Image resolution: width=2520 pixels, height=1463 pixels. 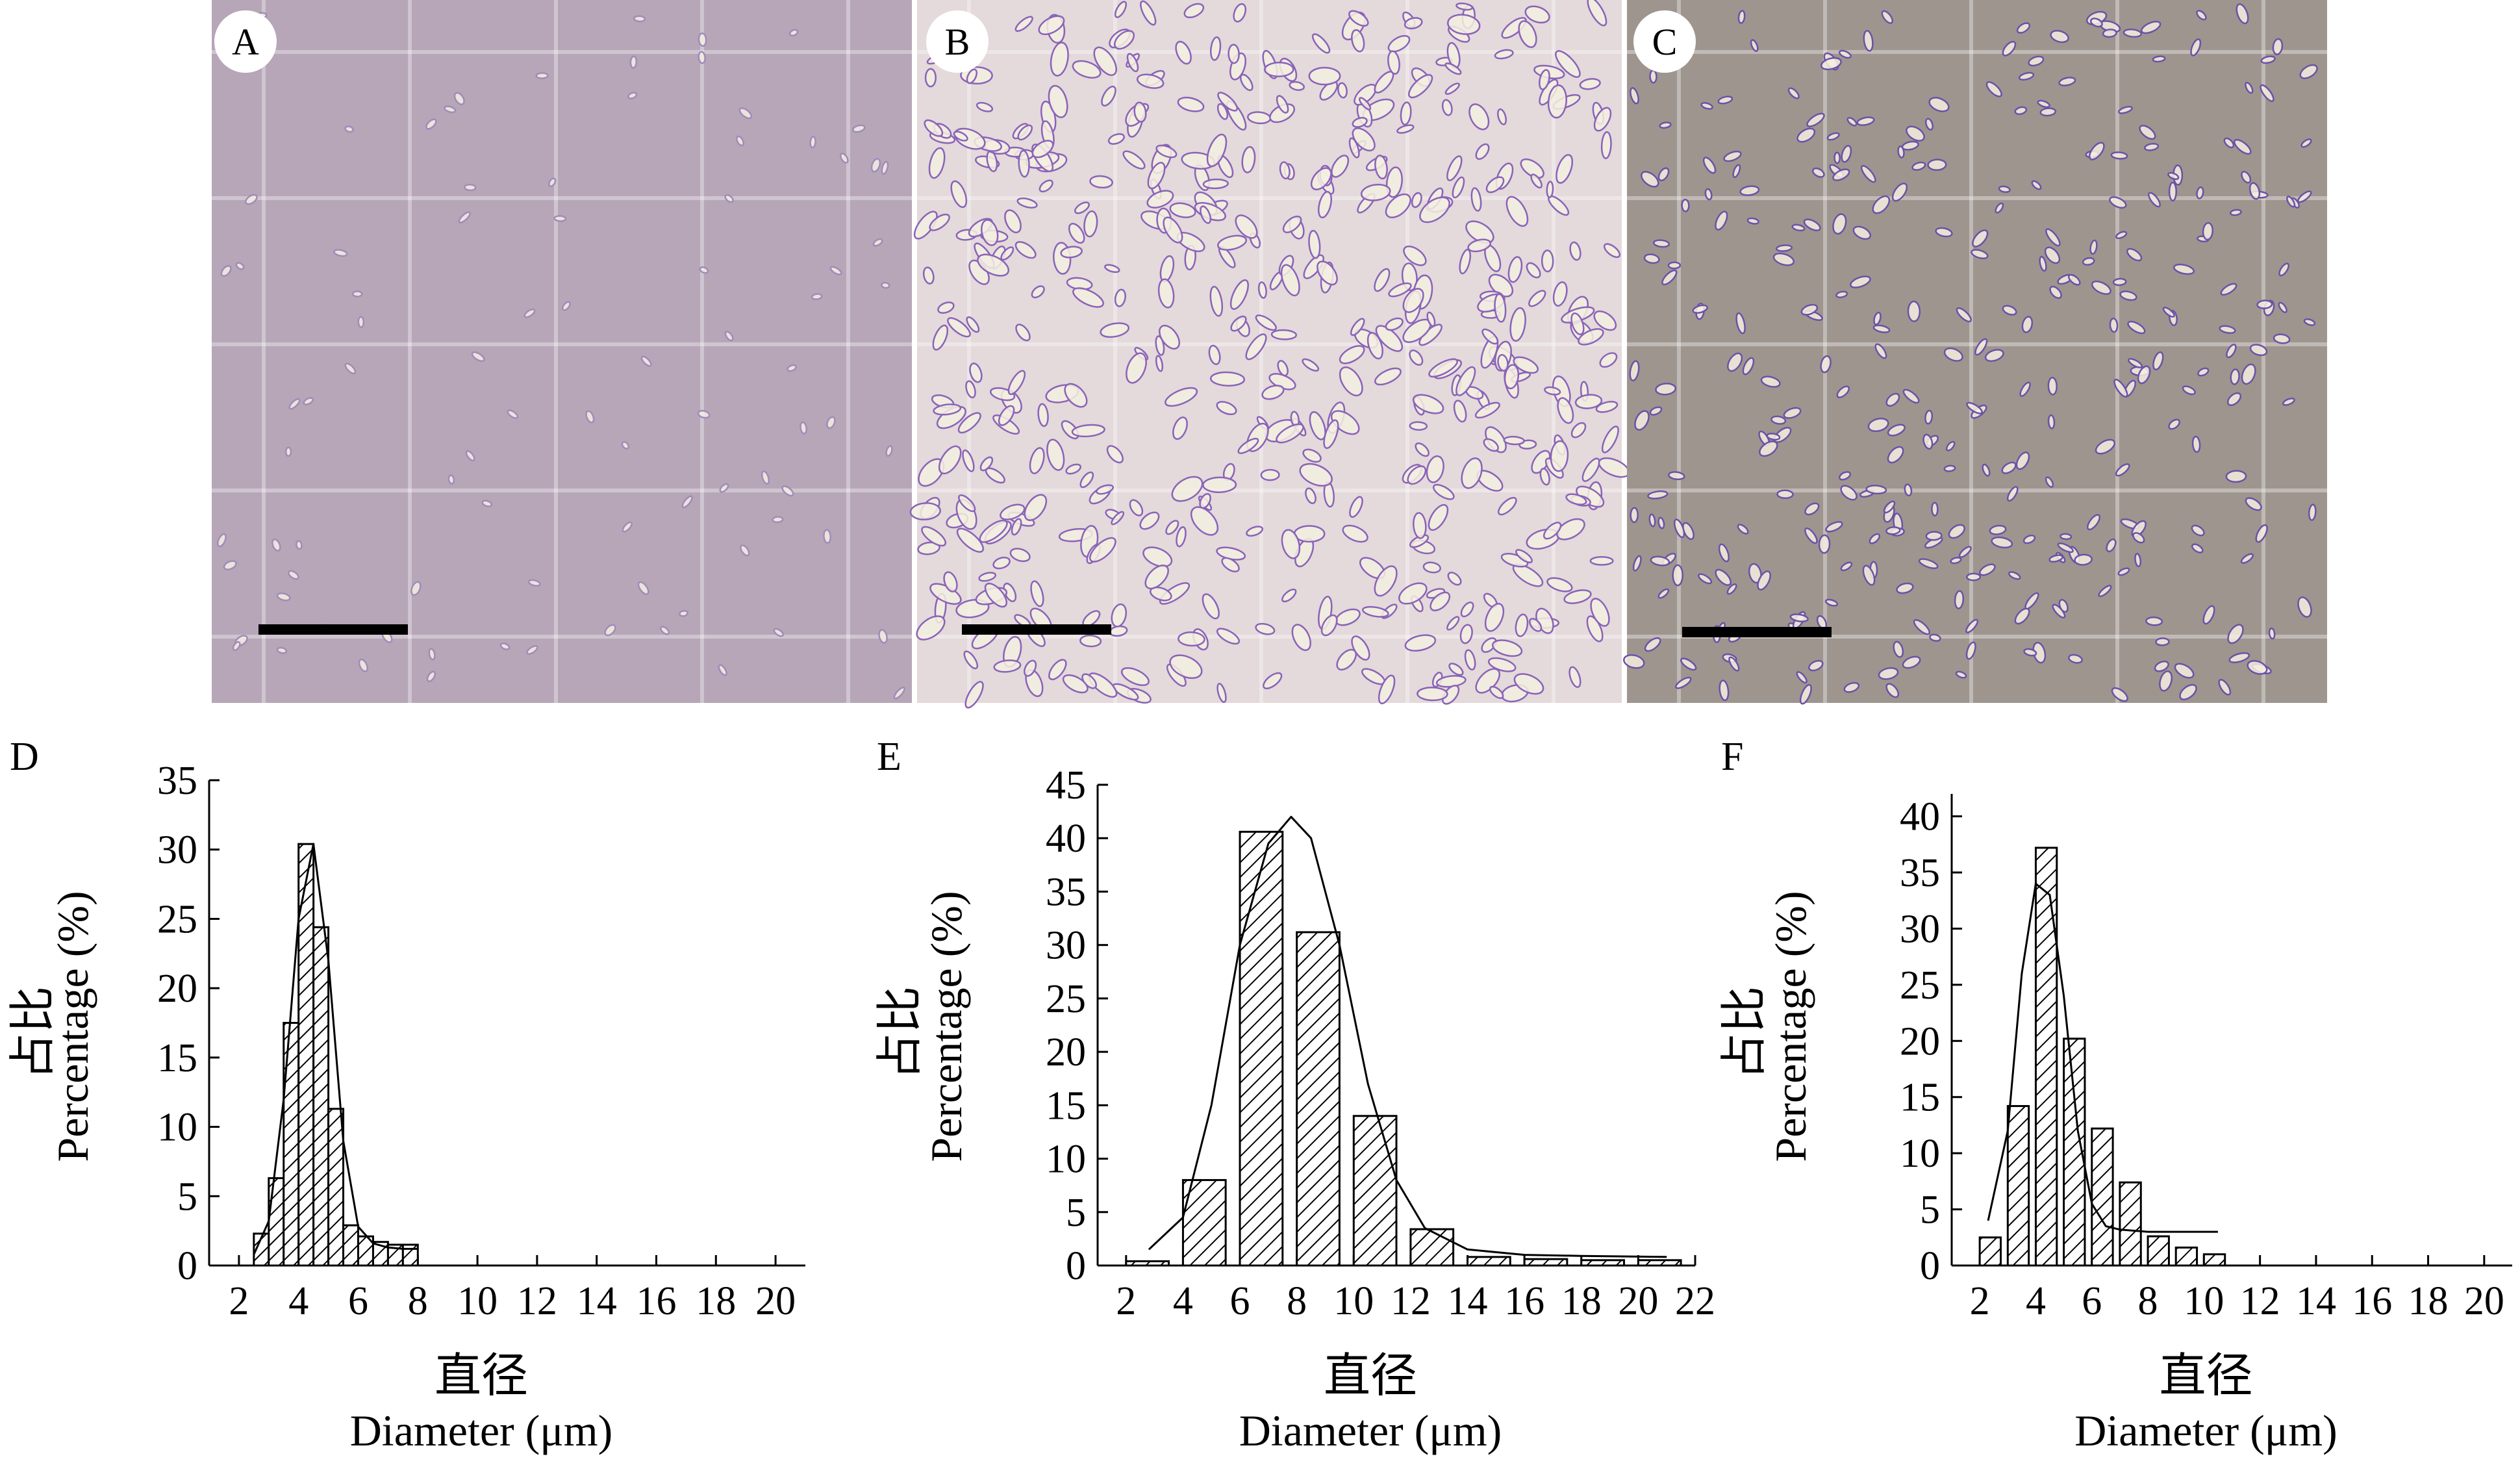 I want to click on x-tick-label: 8, so click(x=2148, y=1301).